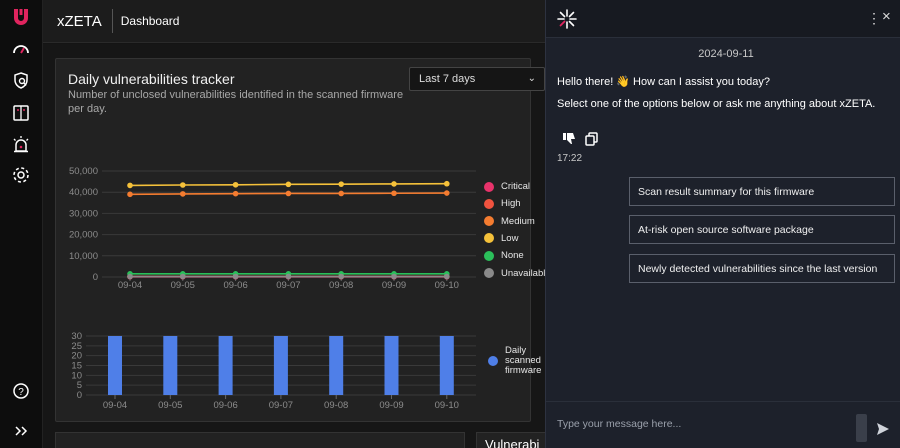  What do you see at coordinates (225, 405) in the screenshot?
I see `x-tick-label: 09-06` at bounding box center [225, 405].